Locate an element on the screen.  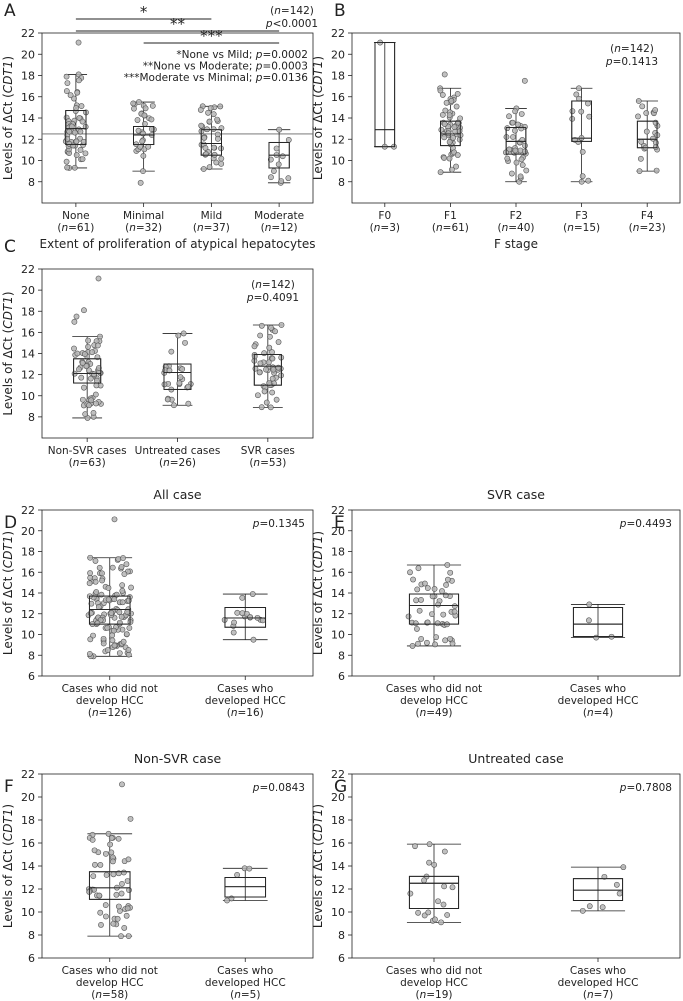
x-category-n: (n=5) is located at coordinates (245, 995).